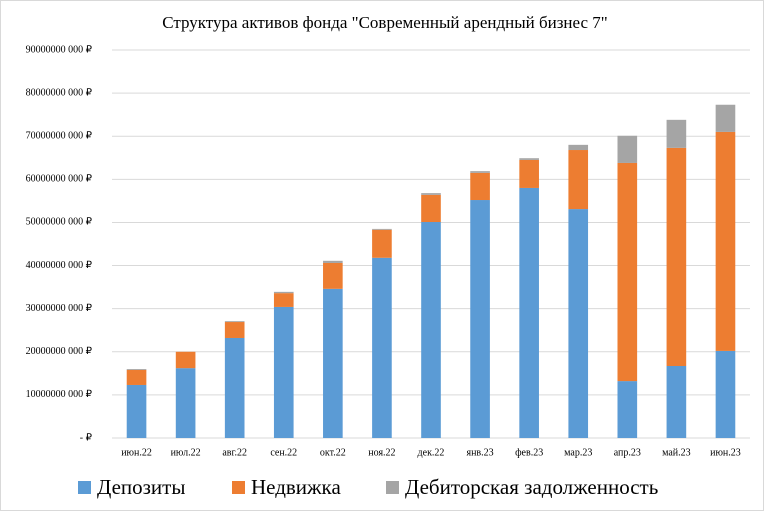 The image size is (765, 517). Describe the element at coordinates (578, 452) in the screenshot. I see `x-tick-label: мар.23` at that location.